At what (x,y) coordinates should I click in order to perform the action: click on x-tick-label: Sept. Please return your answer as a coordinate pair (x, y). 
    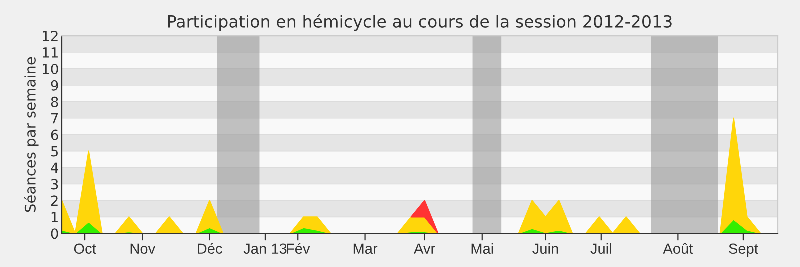
    Looking at the image, I should click on (743, 250).